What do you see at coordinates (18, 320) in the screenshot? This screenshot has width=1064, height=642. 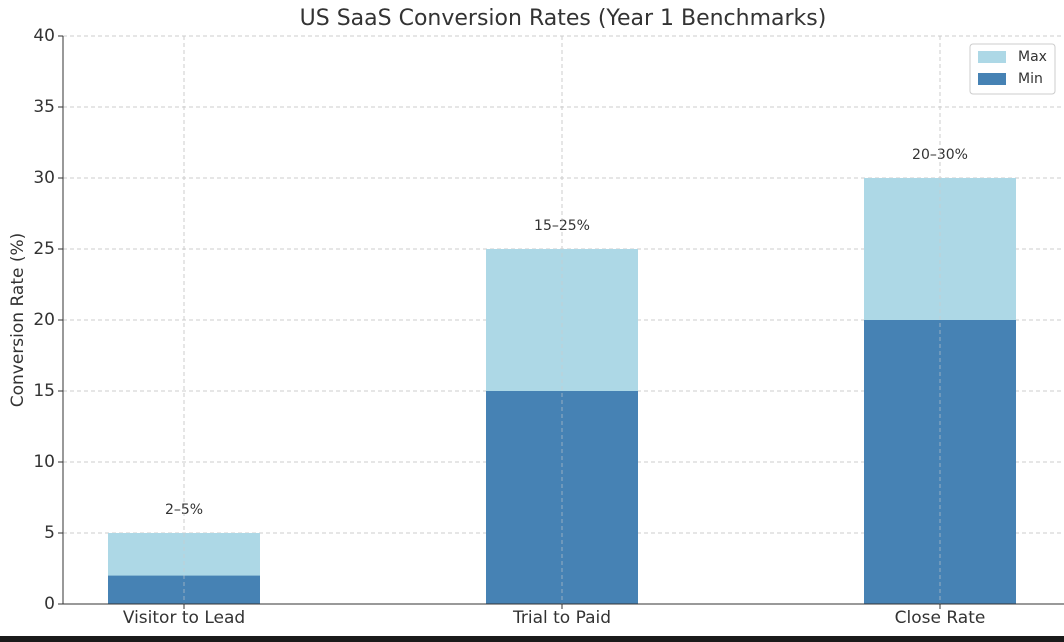 I see `y-axis-label: Conversion Rate (%)` at bounding box center [18, 320].